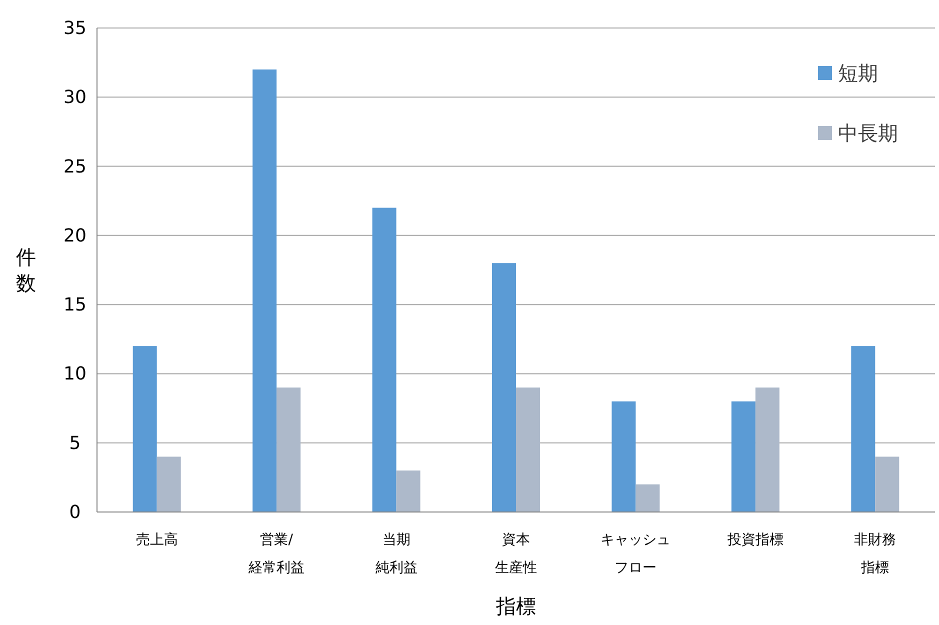 This screenshot has height=625, width=939. I want to click on x-tick-label: キャッシュフロー, so click(635, 554).